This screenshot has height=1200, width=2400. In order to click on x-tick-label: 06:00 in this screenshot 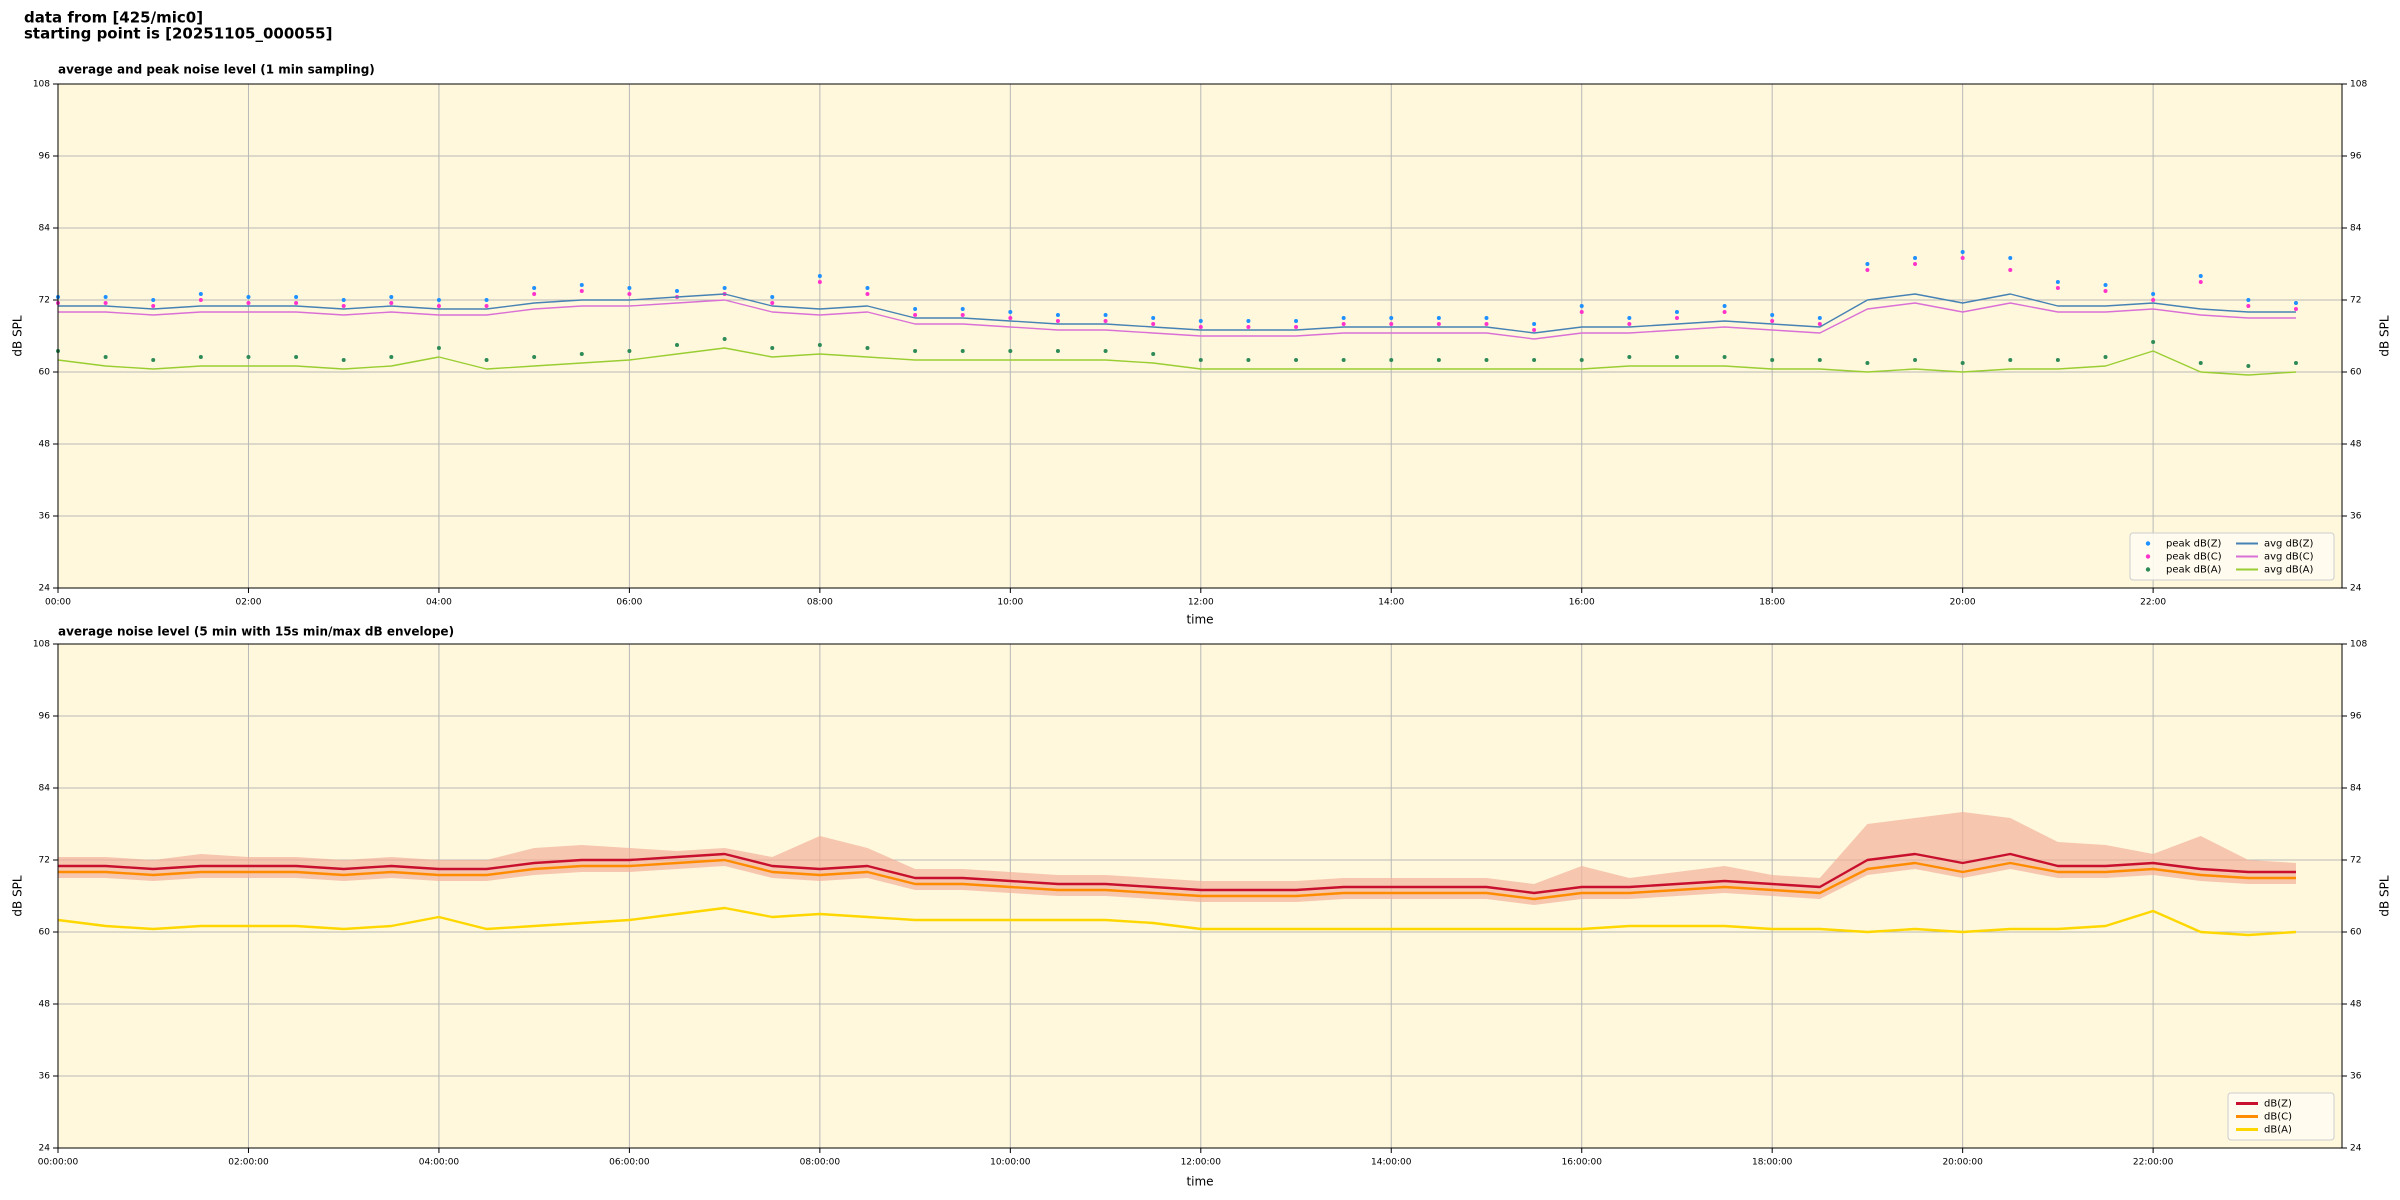, I will do `click(629, 603)`.